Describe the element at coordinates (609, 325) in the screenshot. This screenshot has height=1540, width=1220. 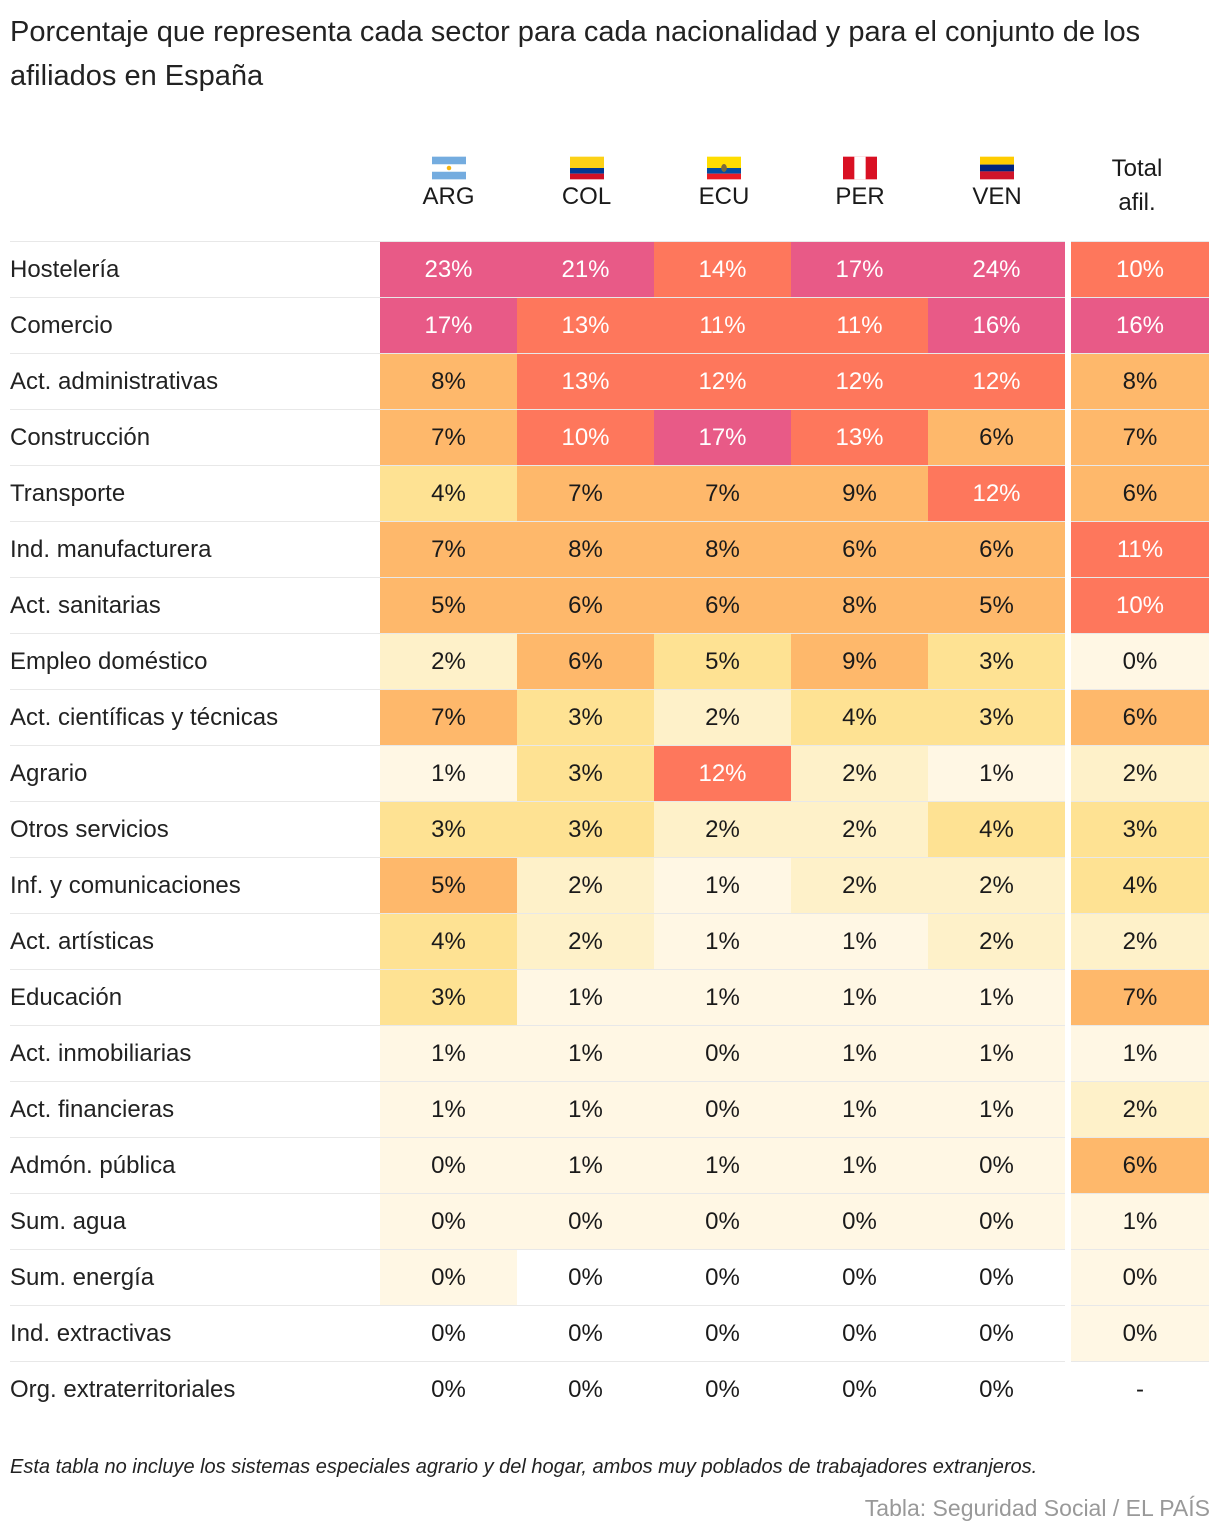
I see `table-row: Comercio 17% 13% 11% 11% 16% 16%` at that location.